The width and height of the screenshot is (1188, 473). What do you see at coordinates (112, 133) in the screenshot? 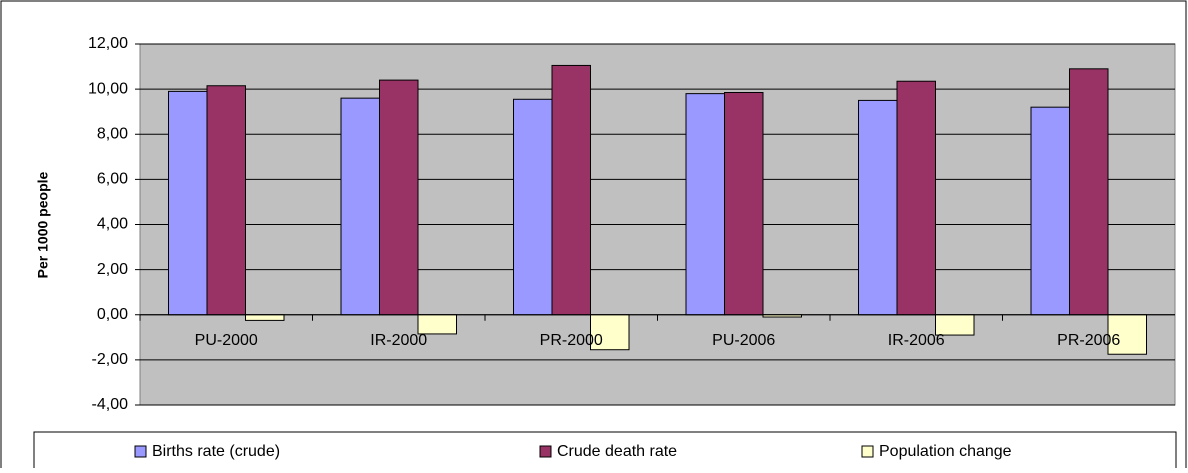
I see `y-tick-label: 8,00` at bounding box center [112, 133].